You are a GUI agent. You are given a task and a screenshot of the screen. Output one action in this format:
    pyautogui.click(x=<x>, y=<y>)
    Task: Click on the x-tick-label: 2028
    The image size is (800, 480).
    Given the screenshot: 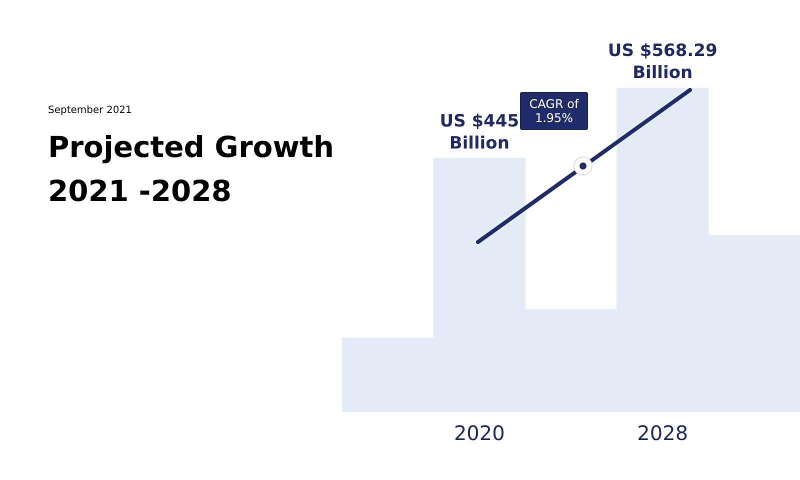 What is the action you would take?
    pyautogui.click(x=662, y=433)
    